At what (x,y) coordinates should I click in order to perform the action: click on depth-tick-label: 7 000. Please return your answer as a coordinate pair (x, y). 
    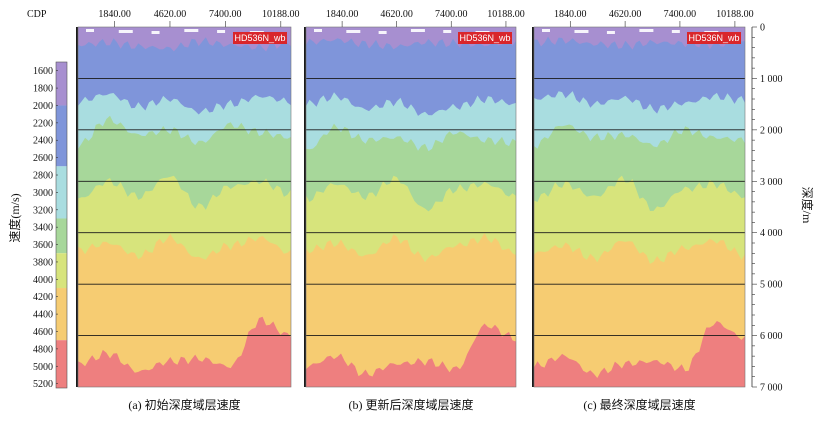
    Looking at the image, I should click on (771, 388).